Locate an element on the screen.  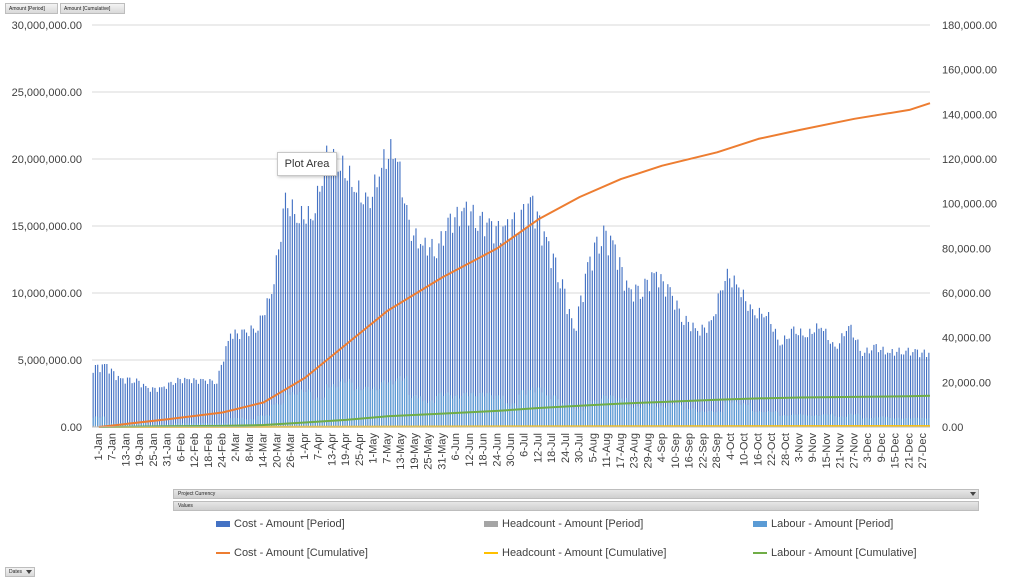
y2-tick-label: 180,000.00 is located at coordinates (969, 26).